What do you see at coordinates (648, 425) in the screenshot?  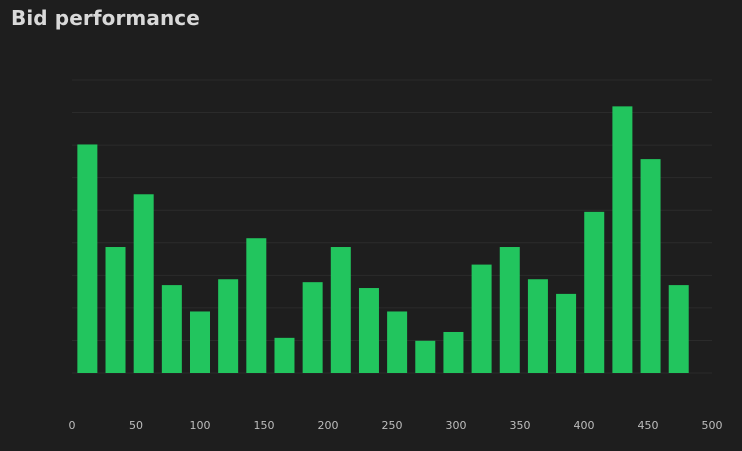 I see `x-tick-label: 450` at bounding box center [648, 425].